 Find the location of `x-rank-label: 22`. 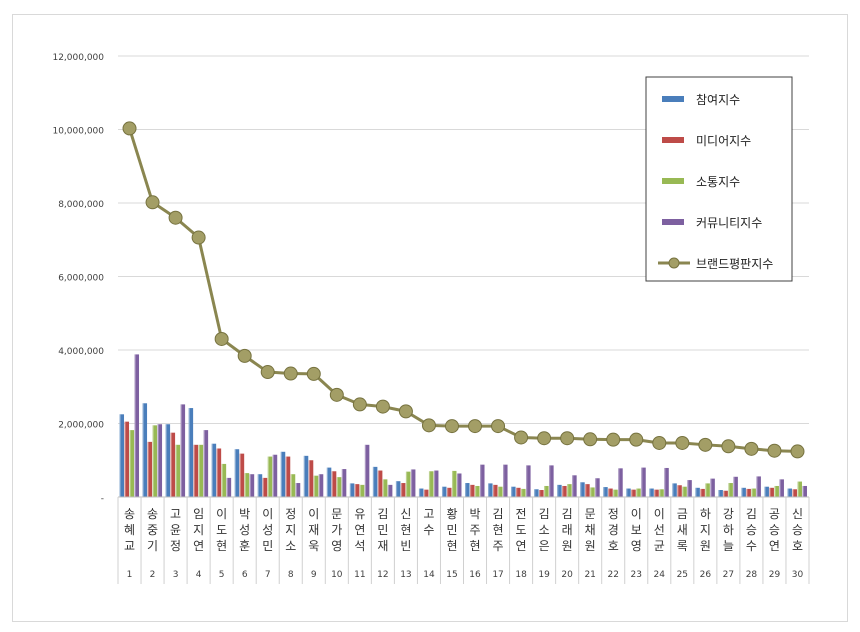

x-rank-label: 22 is located at coordinates (612, 575).